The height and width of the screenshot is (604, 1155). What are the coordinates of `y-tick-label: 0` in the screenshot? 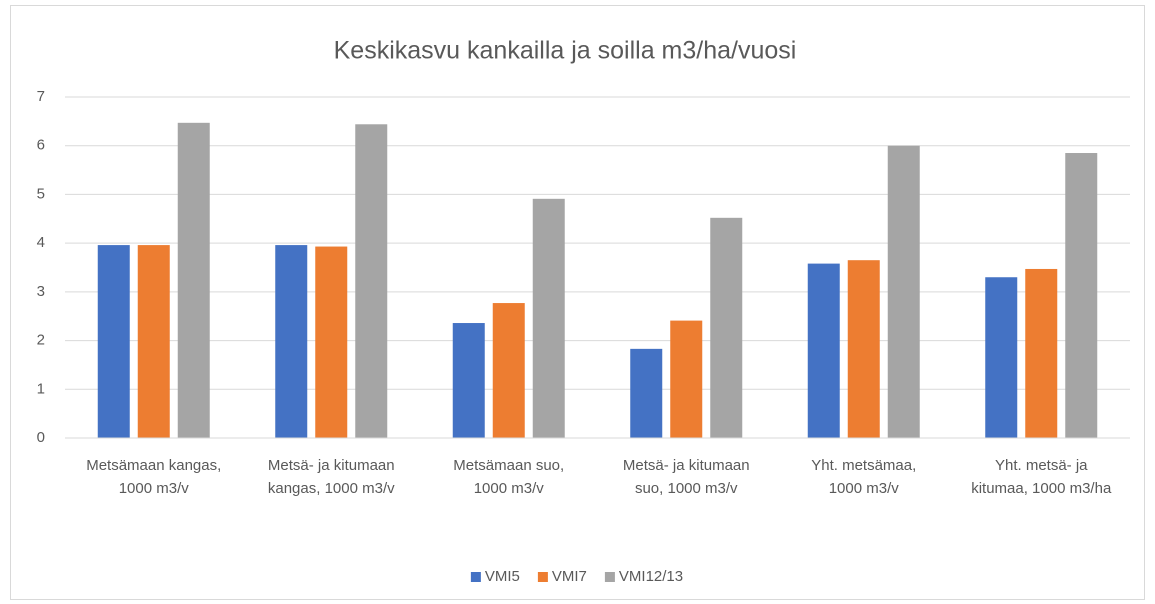 It's located at (41, 437).